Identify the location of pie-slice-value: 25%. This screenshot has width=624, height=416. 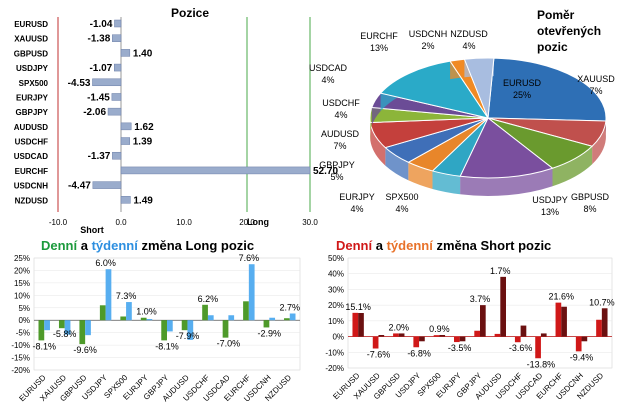
(522, 95).